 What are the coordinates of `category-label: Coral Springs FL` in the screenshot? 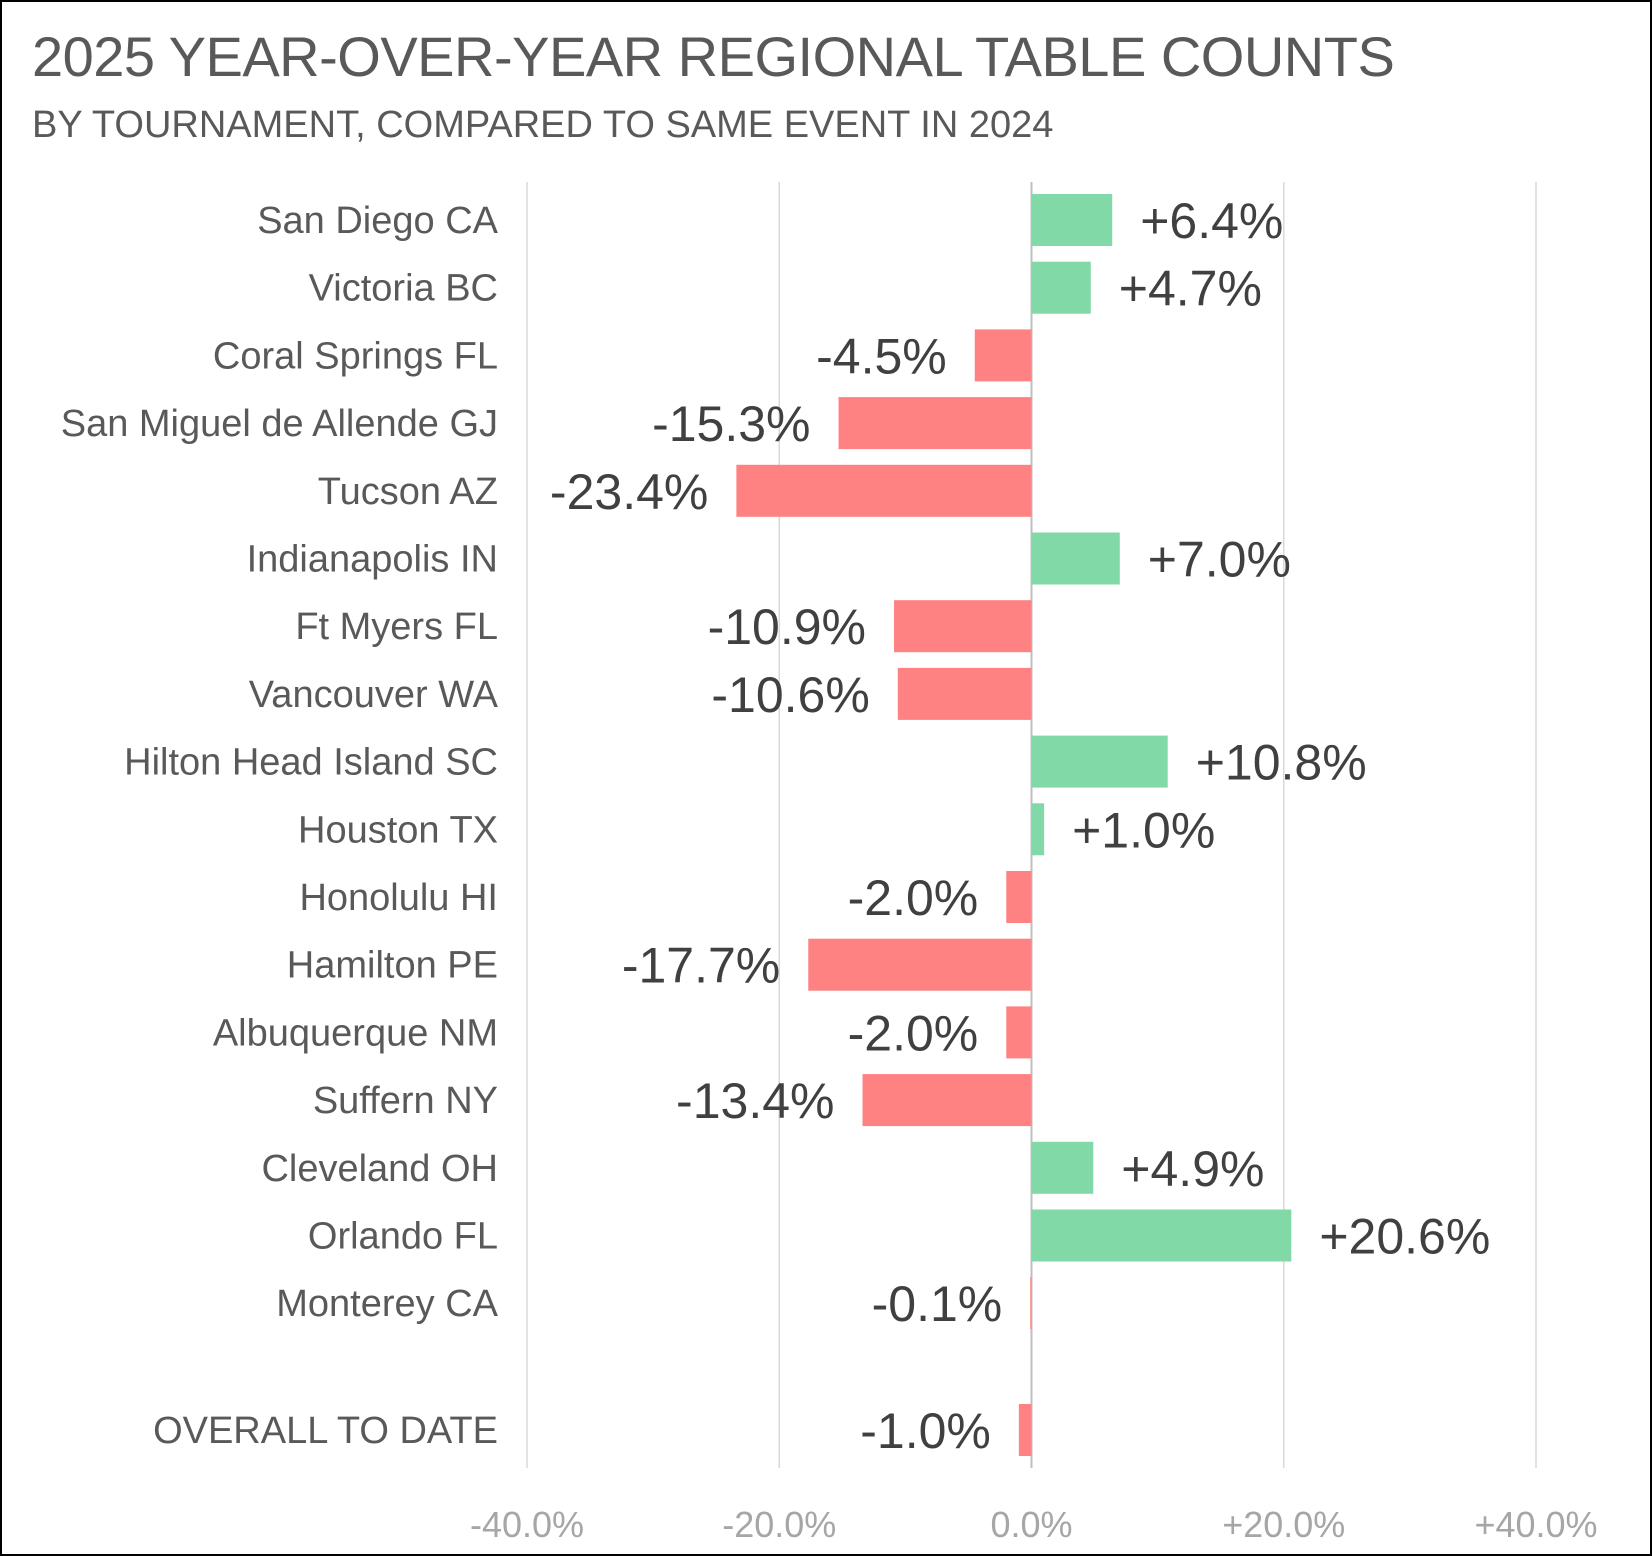 It's located at (355, 356).